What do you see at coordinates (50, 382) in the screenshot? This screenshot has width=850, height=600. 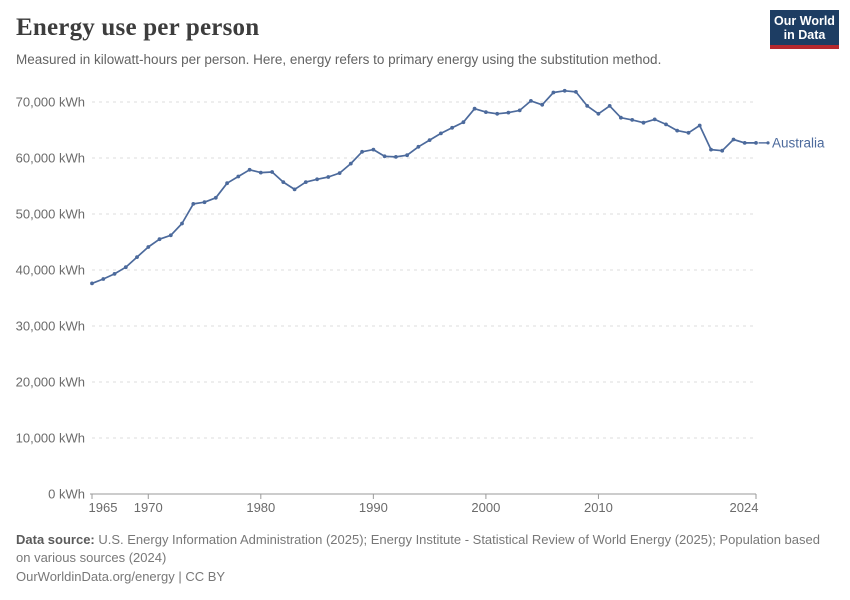 I see `y-tick-label: 20,000 kWh` at bounding box center [50, 382].